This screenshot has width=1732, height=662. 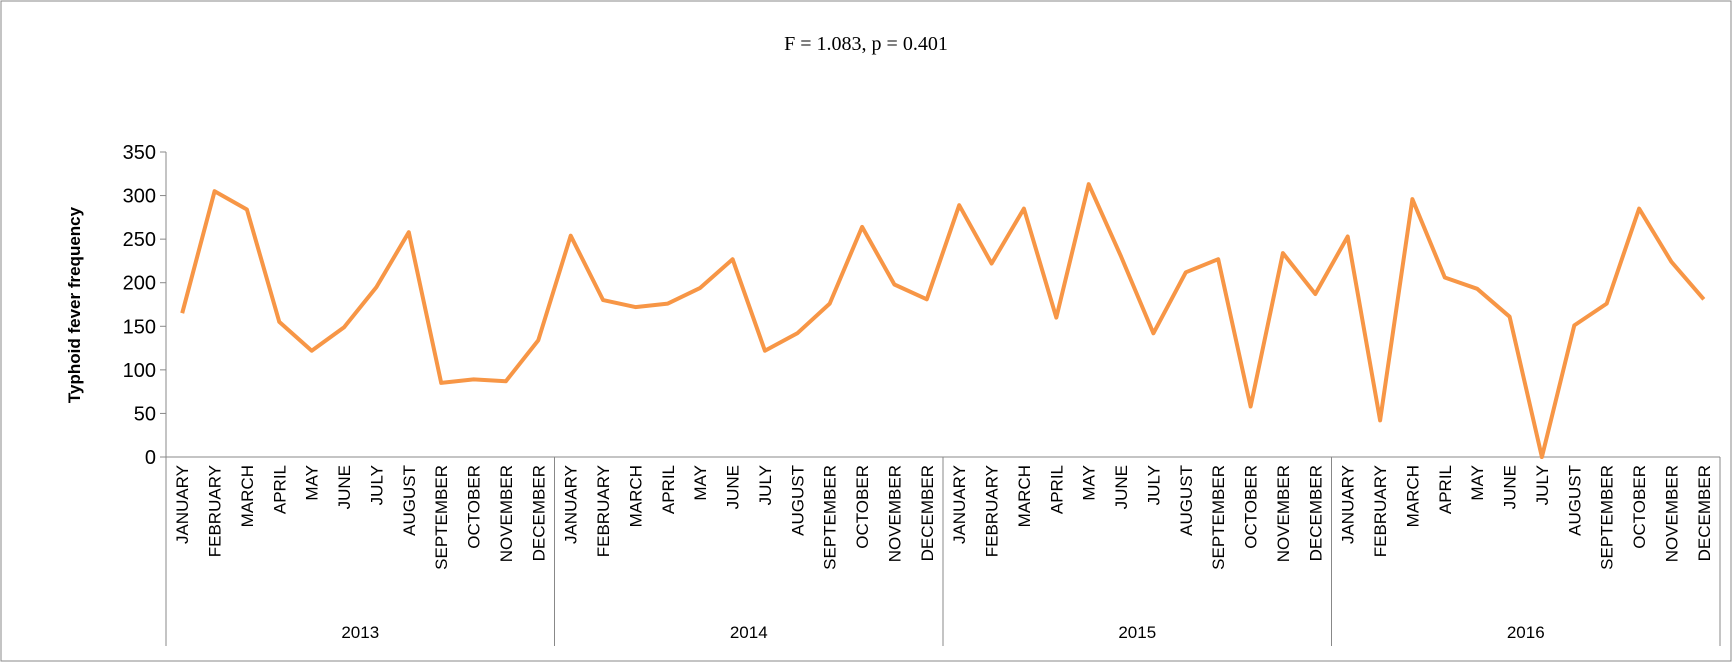 What do you see at coordinates (74, 304) in the screenshot?
I see `y-axis-label: Typhoid fever frequency` at bounding box center [74, 304].